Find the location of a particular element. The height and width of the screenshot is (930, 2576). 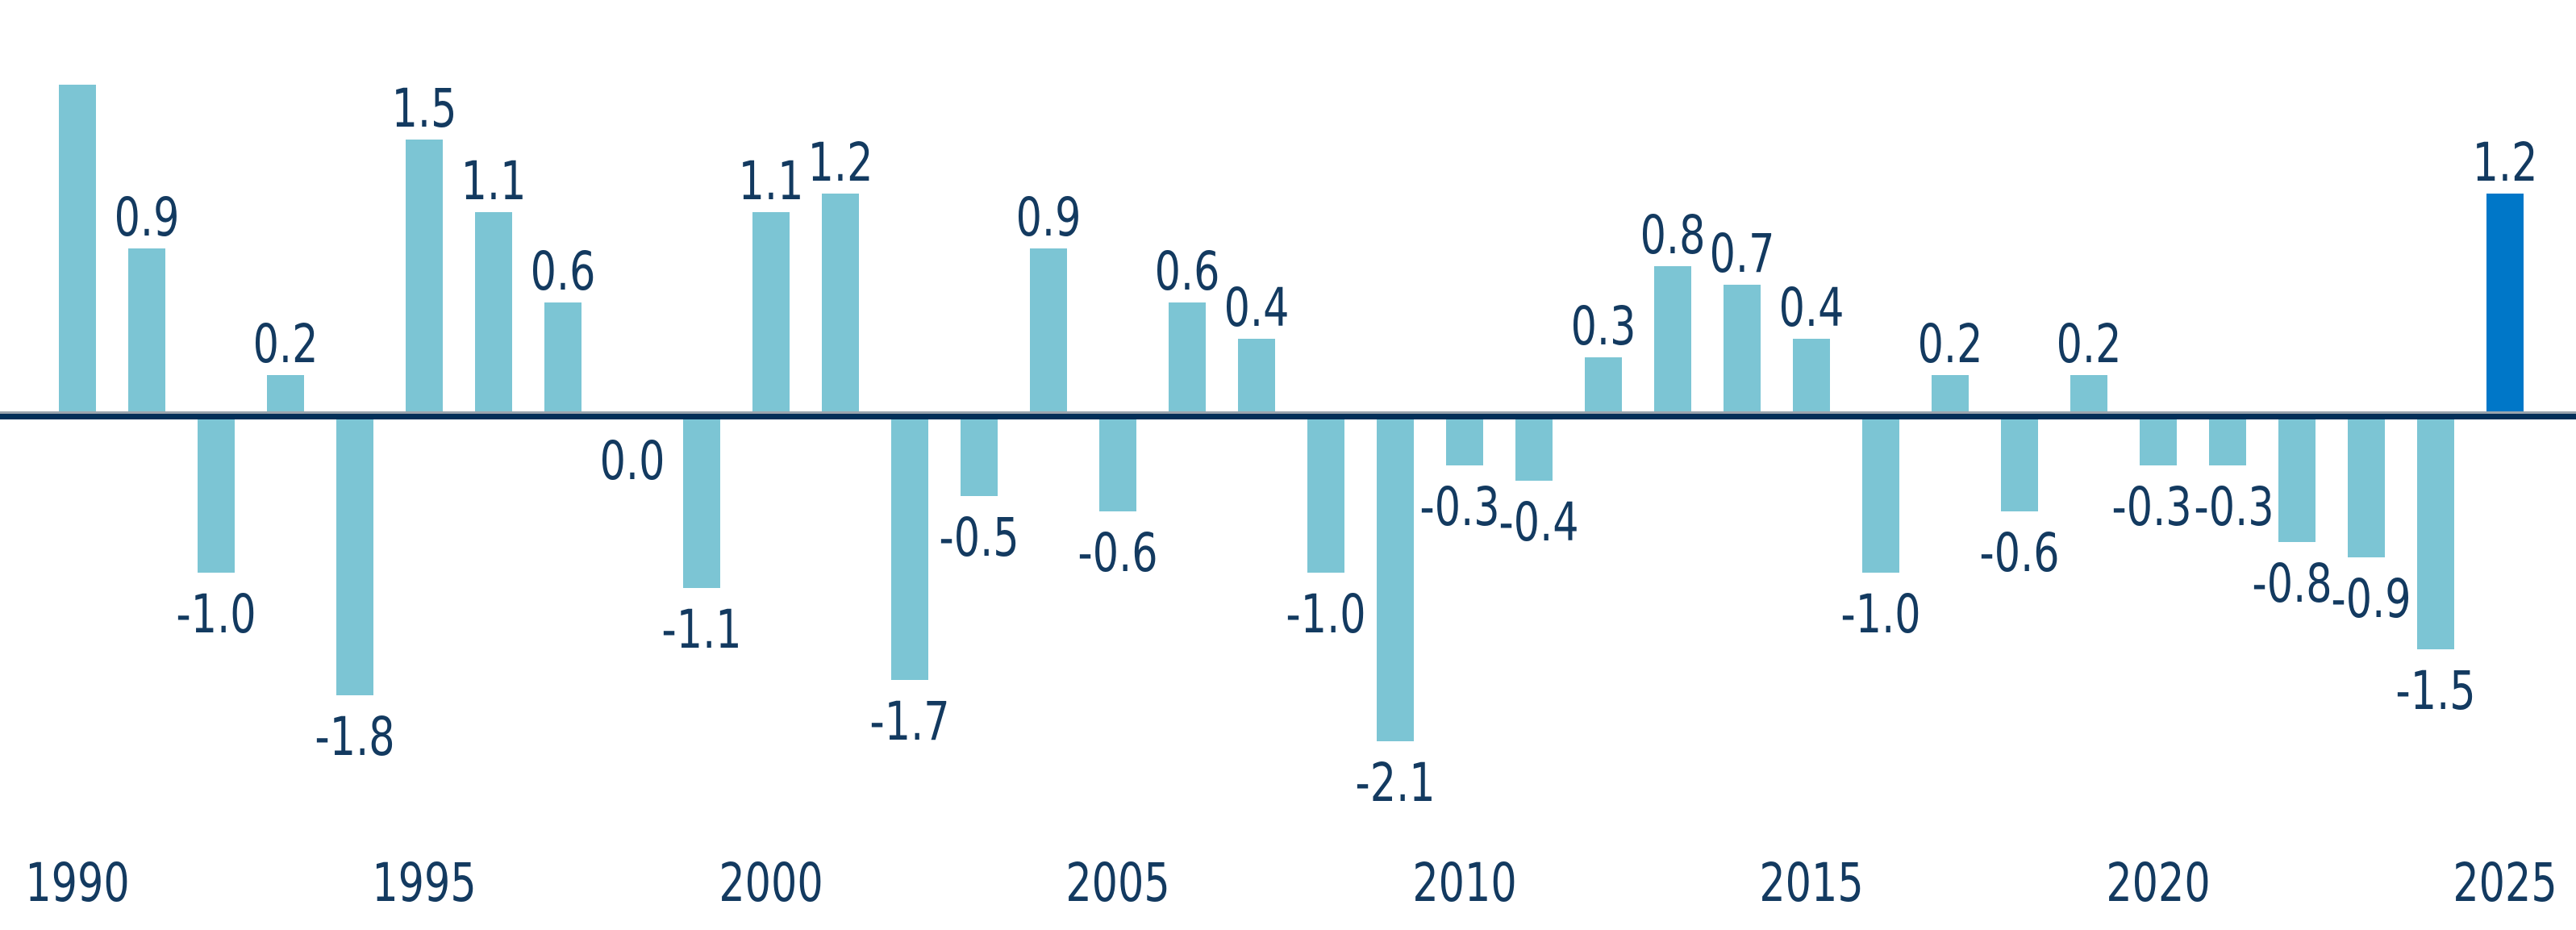

value-label-2008: -1.0 is located at coordinates (1326, 614).